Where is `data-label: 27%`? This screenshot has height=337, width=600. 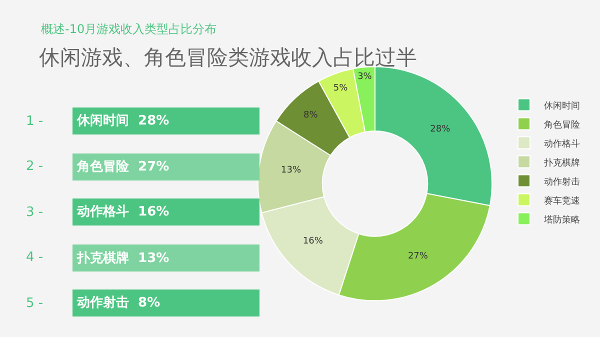 data-label: 27% is located at coordinates (418, 257).